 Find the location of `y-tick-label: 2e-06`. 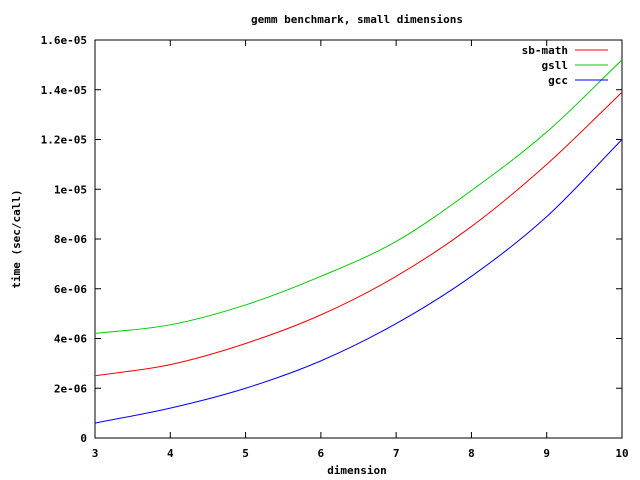

y-tick-label: 2e-06 is located at coordinates (70, 388).